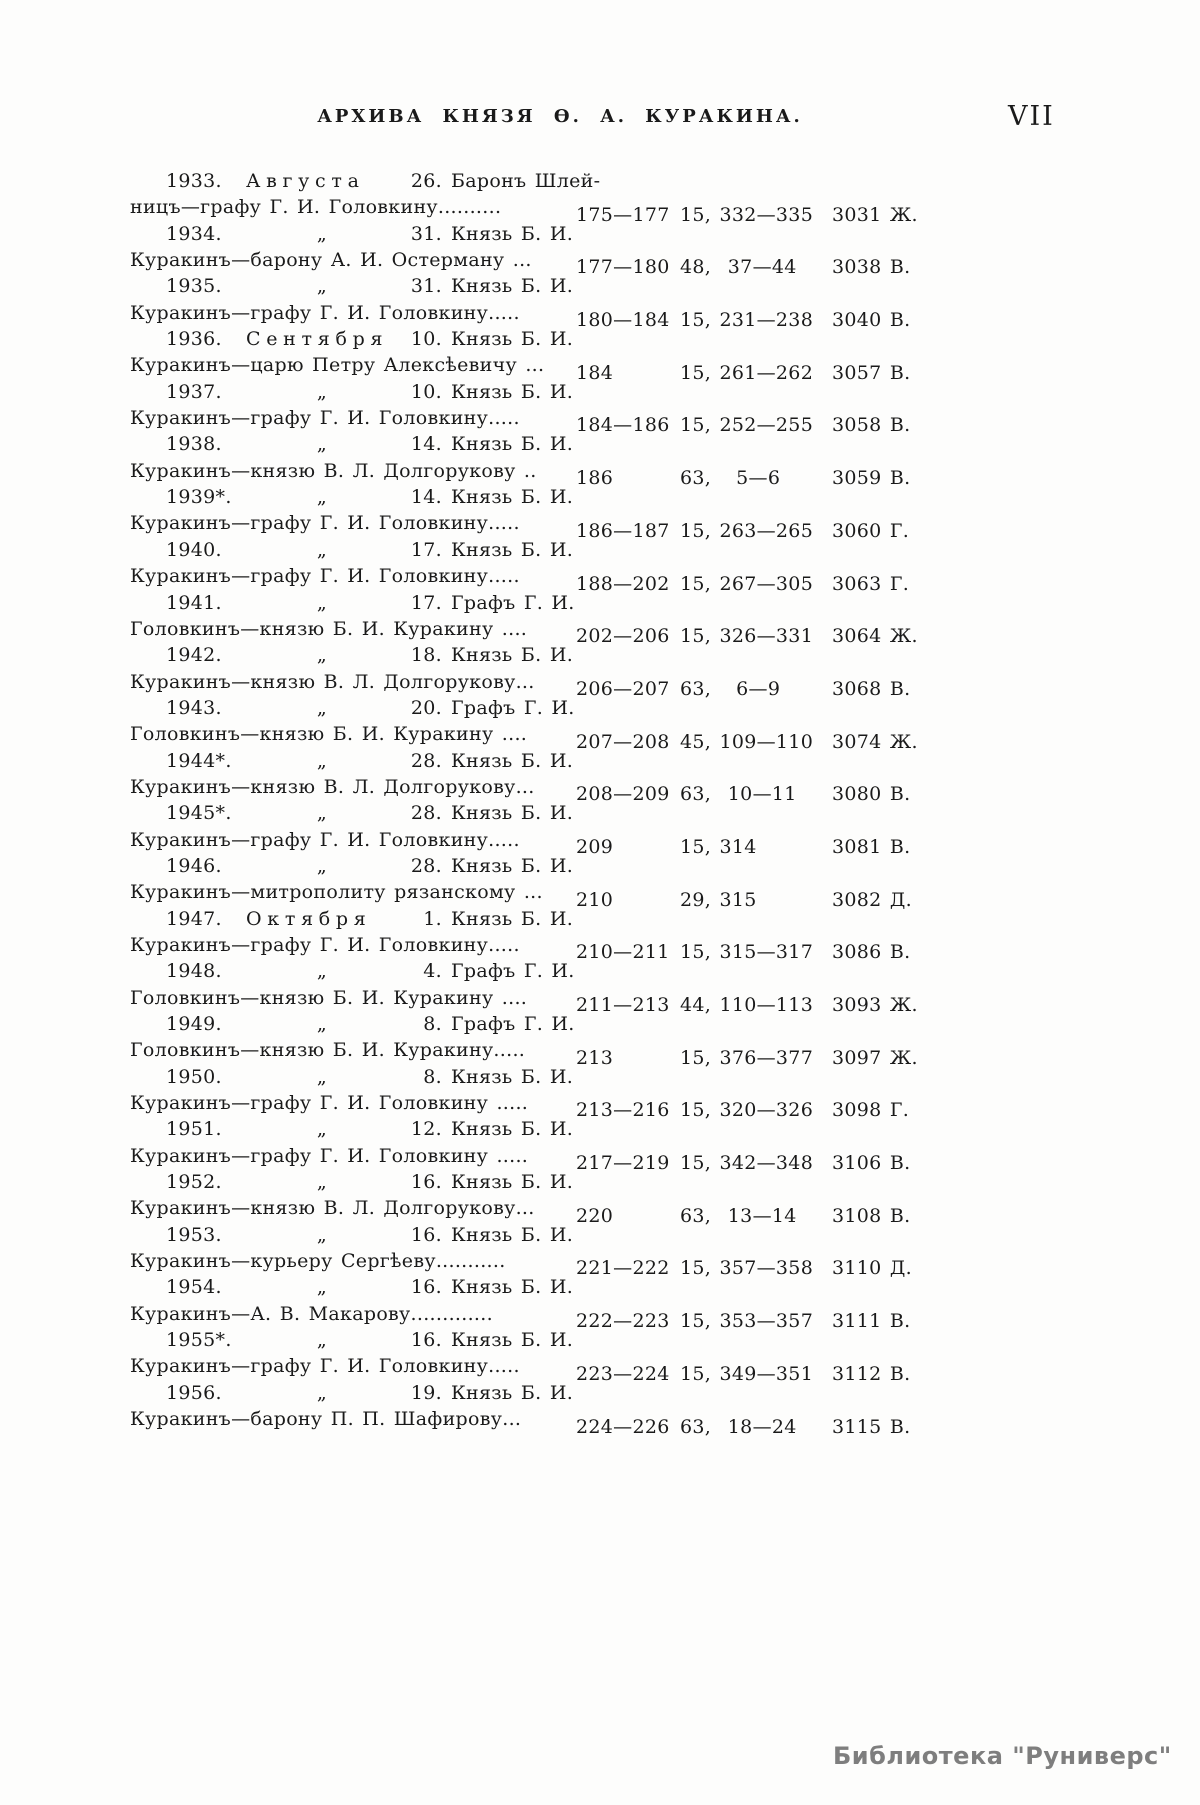 The width and height of the screenshot is (1200, 1805). I want to click on entry-date-line: 1942. „ 18. Князь Б. И., so click(605, 655).